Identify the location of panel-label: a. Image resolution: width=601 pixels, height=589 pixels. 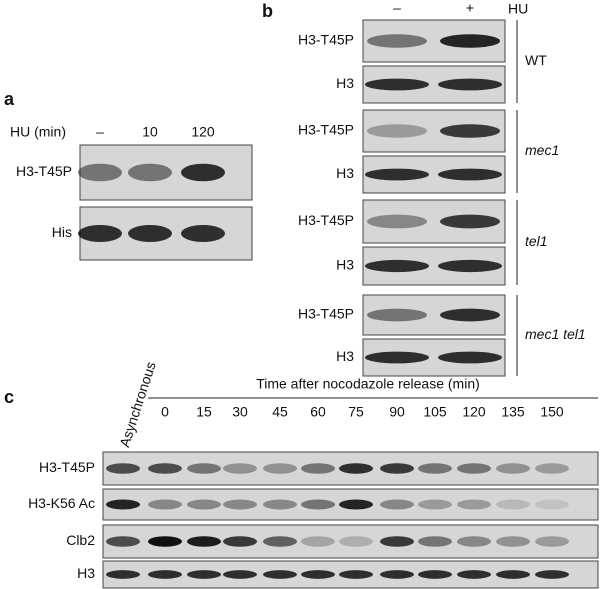
(9, 99).